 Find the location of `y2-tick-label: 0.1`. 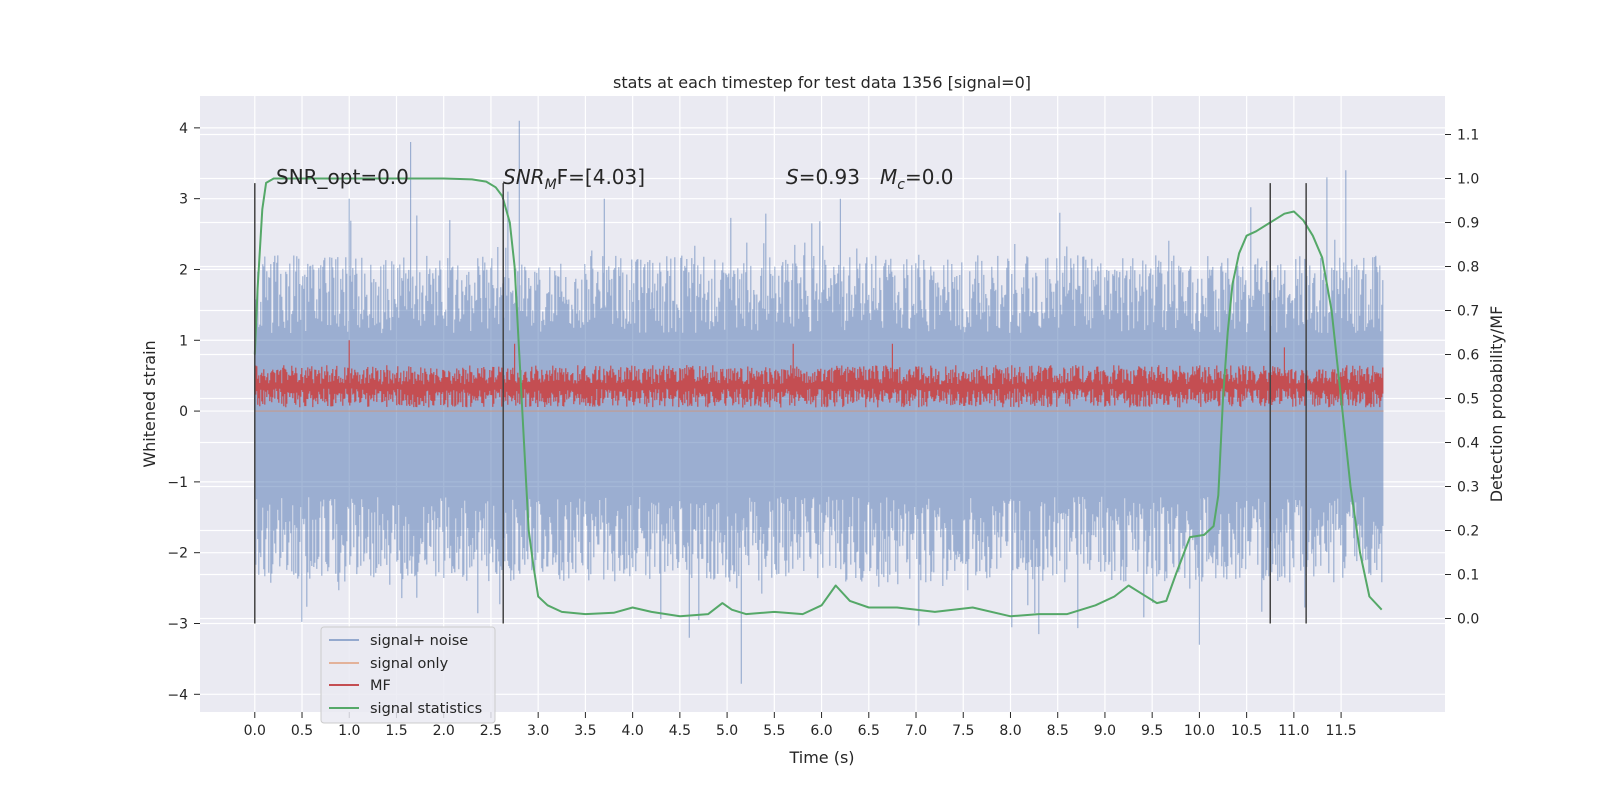

y2-tick-label: 0.1 is located at coordinates (1468, 576).